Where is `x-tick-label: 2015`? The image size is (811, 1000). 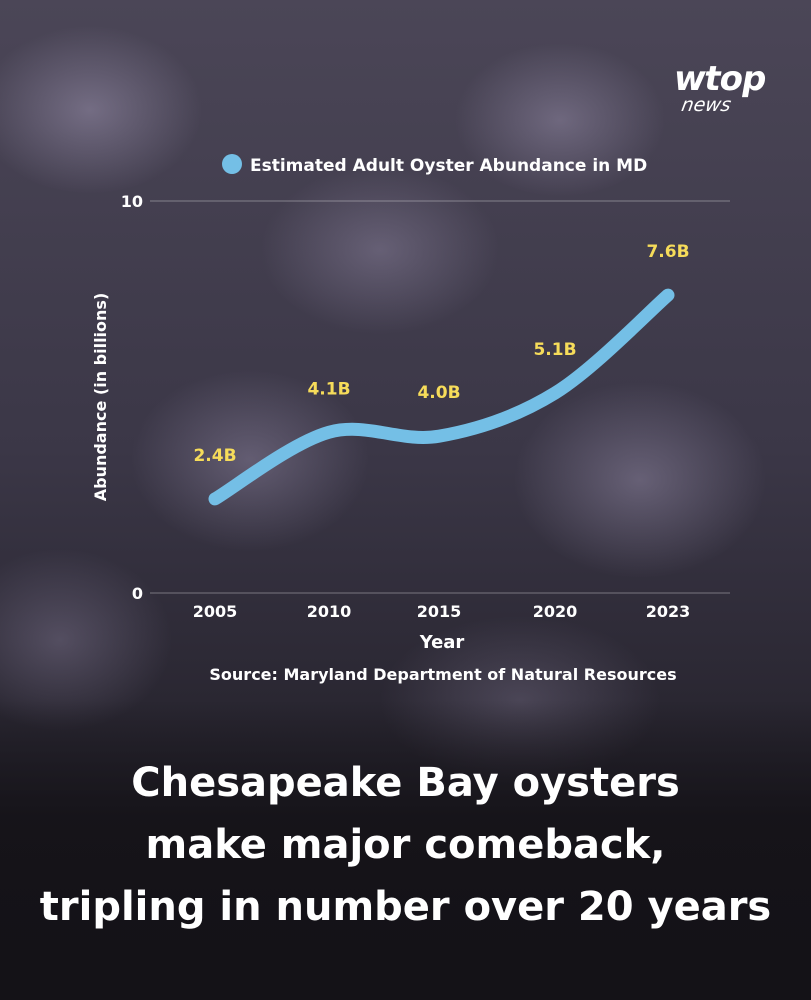
x-tick-label: 2015 is located at coordinates (439, 611).